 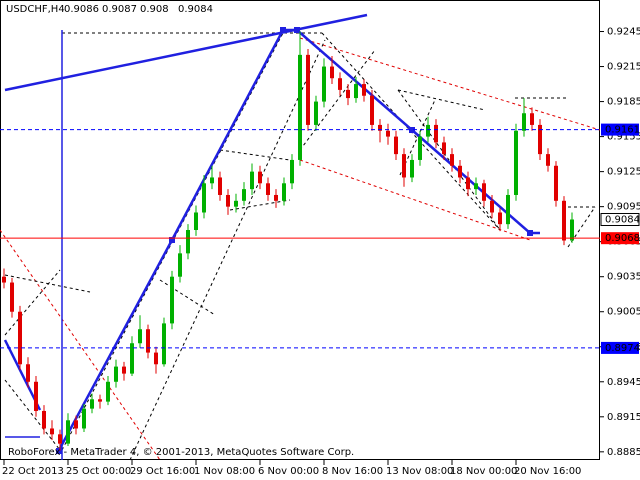 I want to click on header-price: 0.9086, so click(x=81, y=9).